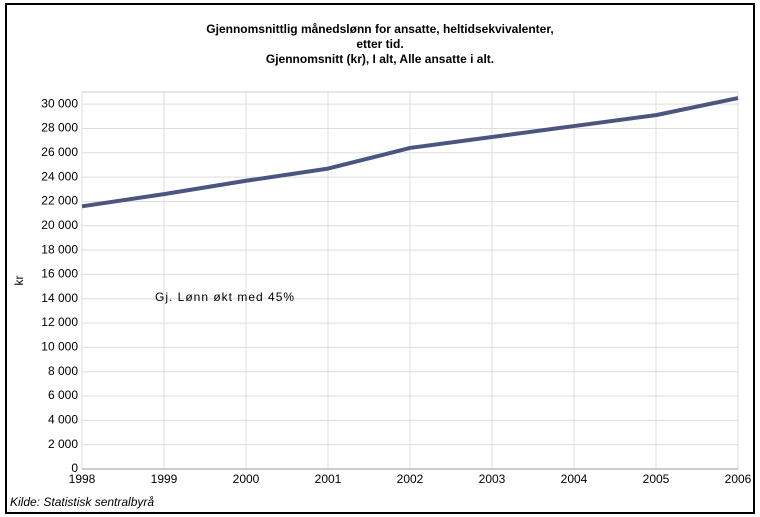 The height and width of the screenshot is (517, 760). I want to click on x-tick-label: 2000, so click(246, 479).